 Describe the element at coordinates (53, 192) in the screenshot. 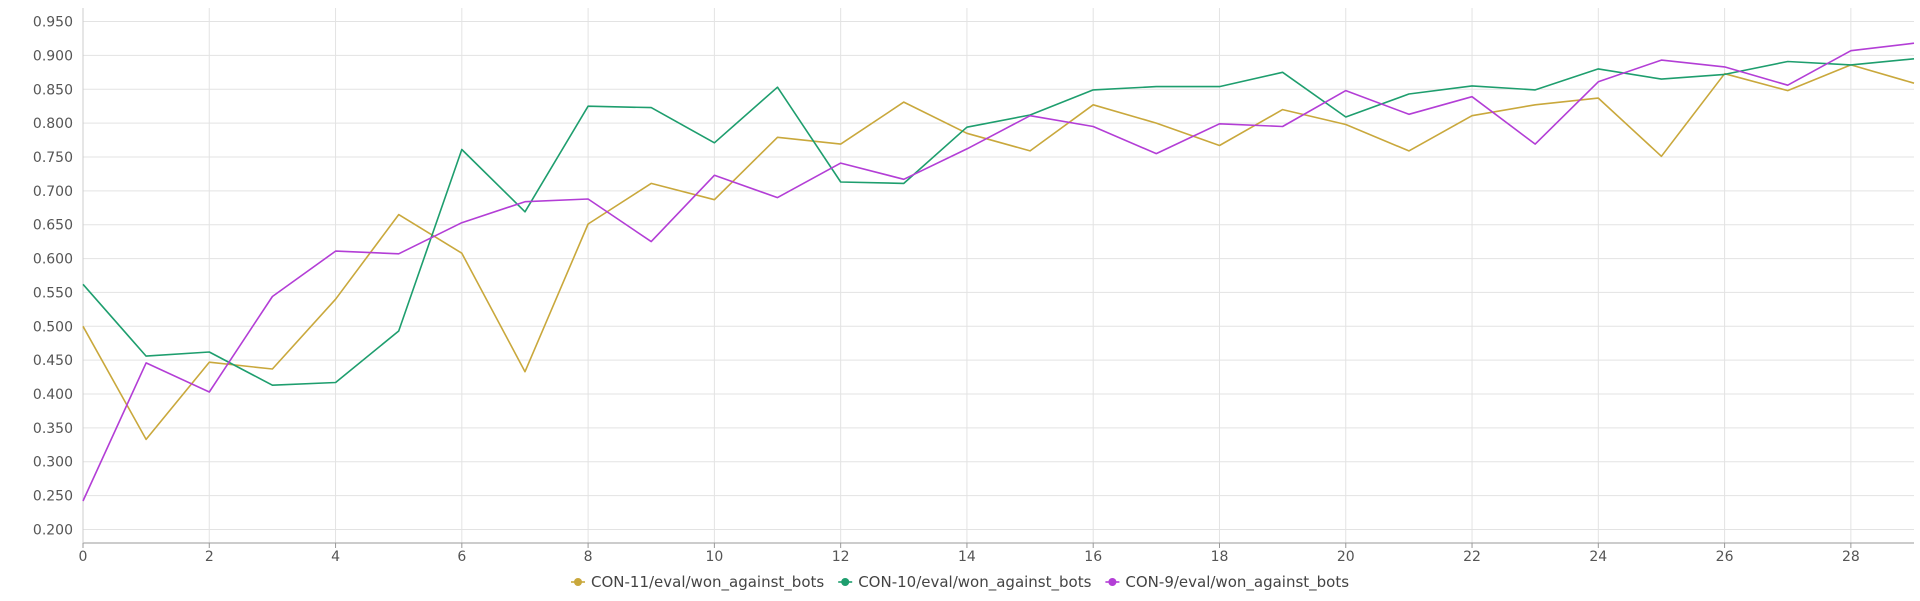

I see `y-tick-label: 0.700` at that location.